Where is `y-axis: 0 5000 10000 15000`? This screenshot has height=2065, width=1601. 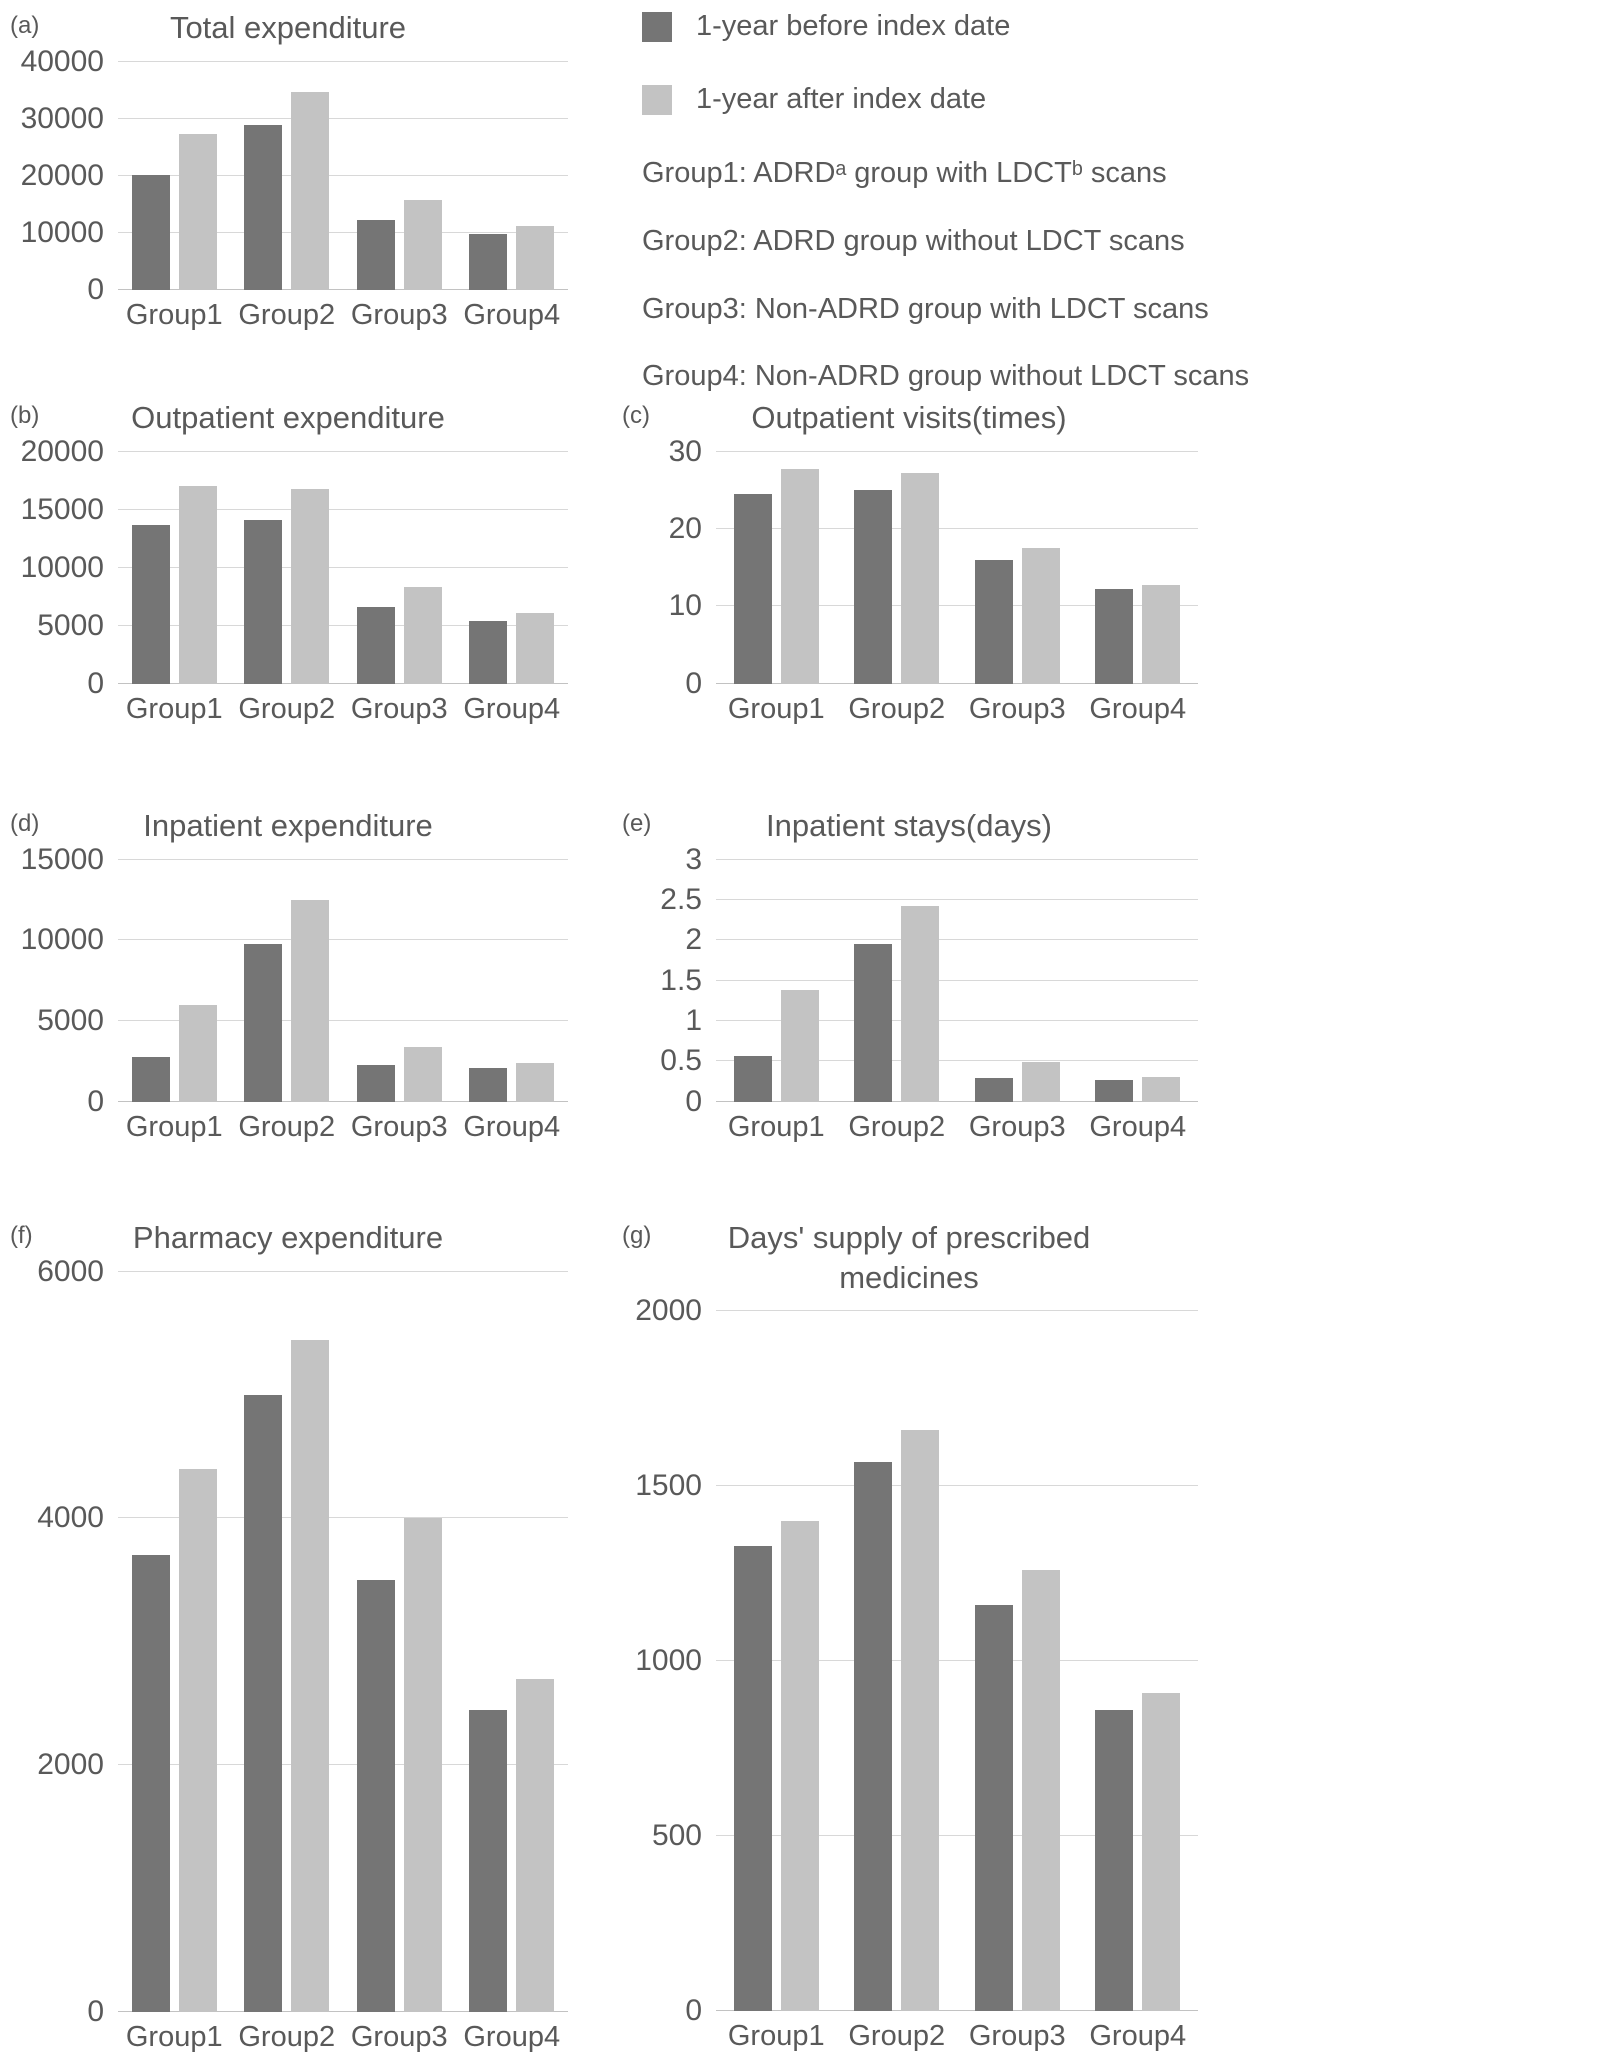 y-axis: 0 5000 10000 15000 is located at coordinates (63, 980).